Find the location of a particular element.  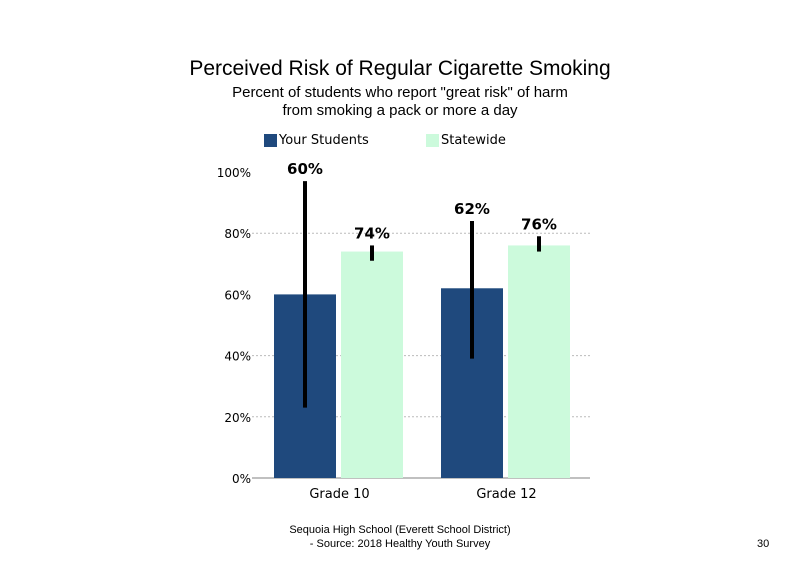

legend-label-your-students: Your Students is located at coordinates (324, 140).